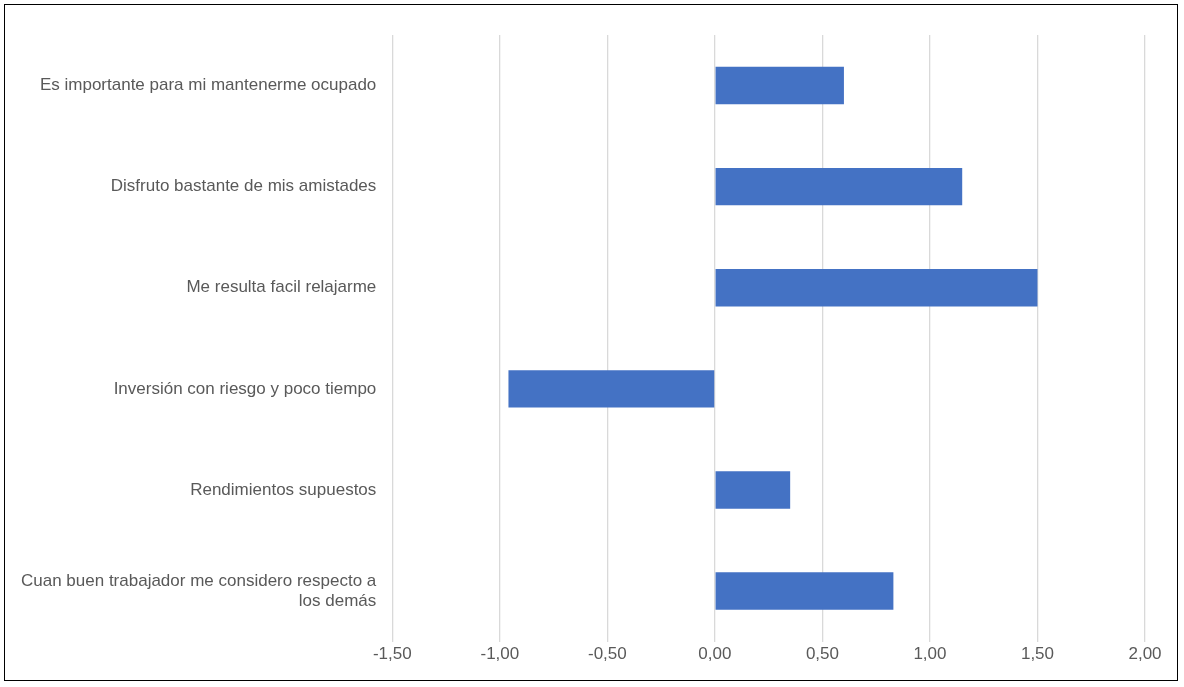 The width and height of the screenshot is (1184, 687). Describe the element at coordinates (715, 654) in the screenshot. I see `x-tick-label: 0,00` at that location.